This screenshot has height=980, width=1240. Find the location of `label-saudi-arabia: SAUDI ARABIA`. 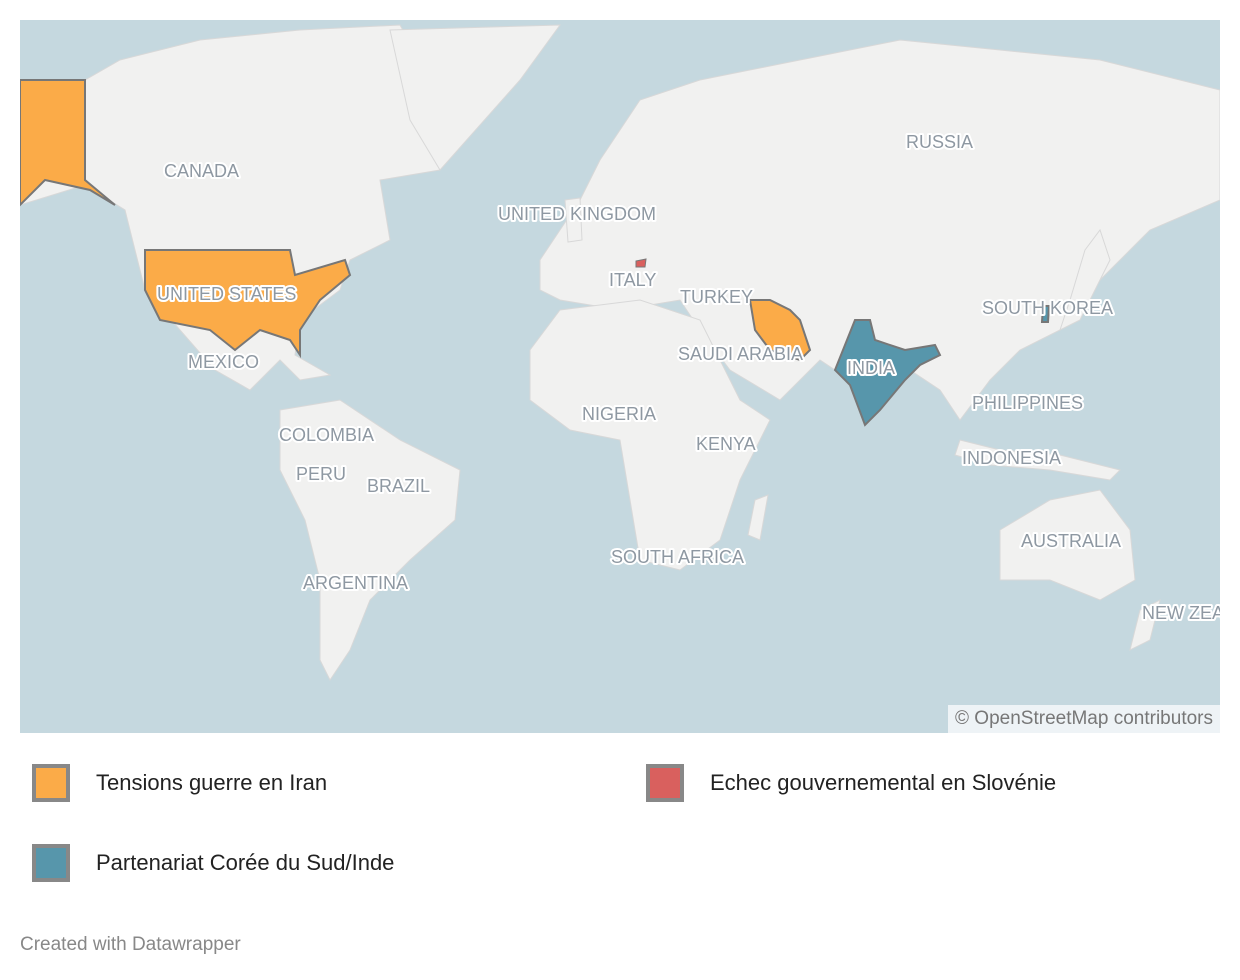

label-saudi-arabia: SAUDI ARABIA is located at coordinates (740, 354).